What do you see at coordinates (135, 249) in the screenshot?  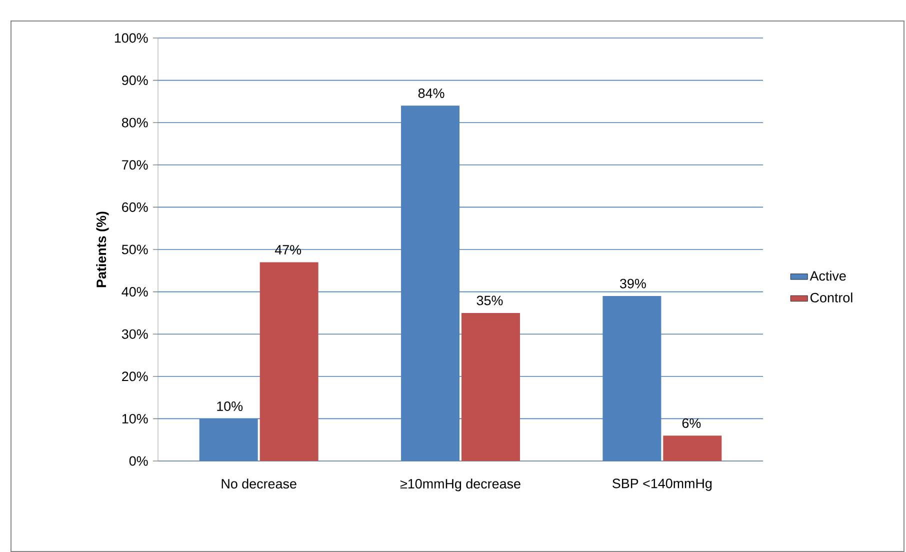 I see `y-tick-label: 50%` at bounding box center [135, 249].